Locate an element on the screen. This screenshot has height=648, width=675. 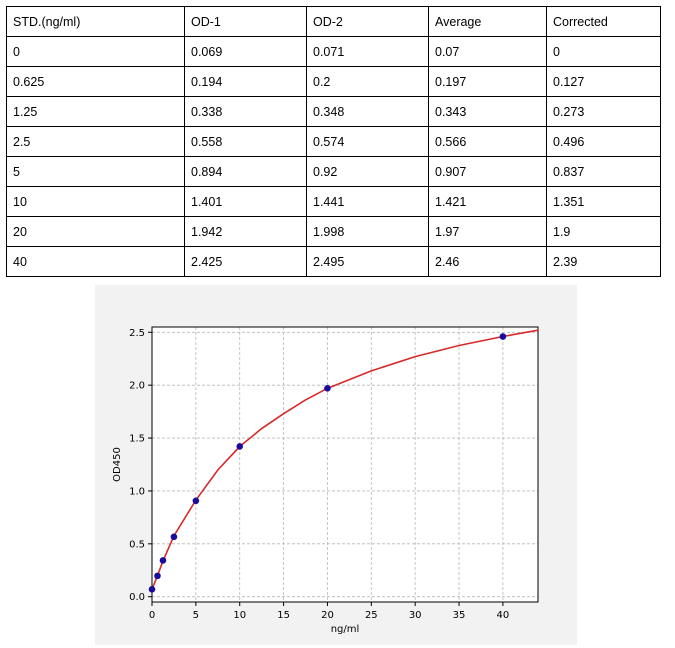
x-tick-label: 35 is located at coordinates (459, 615).